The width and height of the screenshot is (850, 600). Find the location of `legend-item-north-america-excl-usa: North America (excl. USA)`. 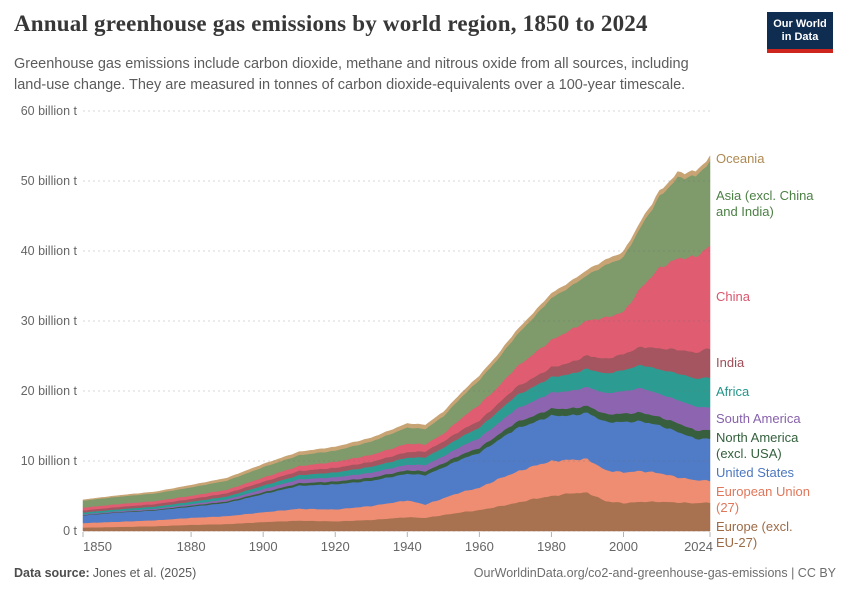

legend-item-north-america-excl-usa: North America (excl. USA) is located at coordinates (782, 446).